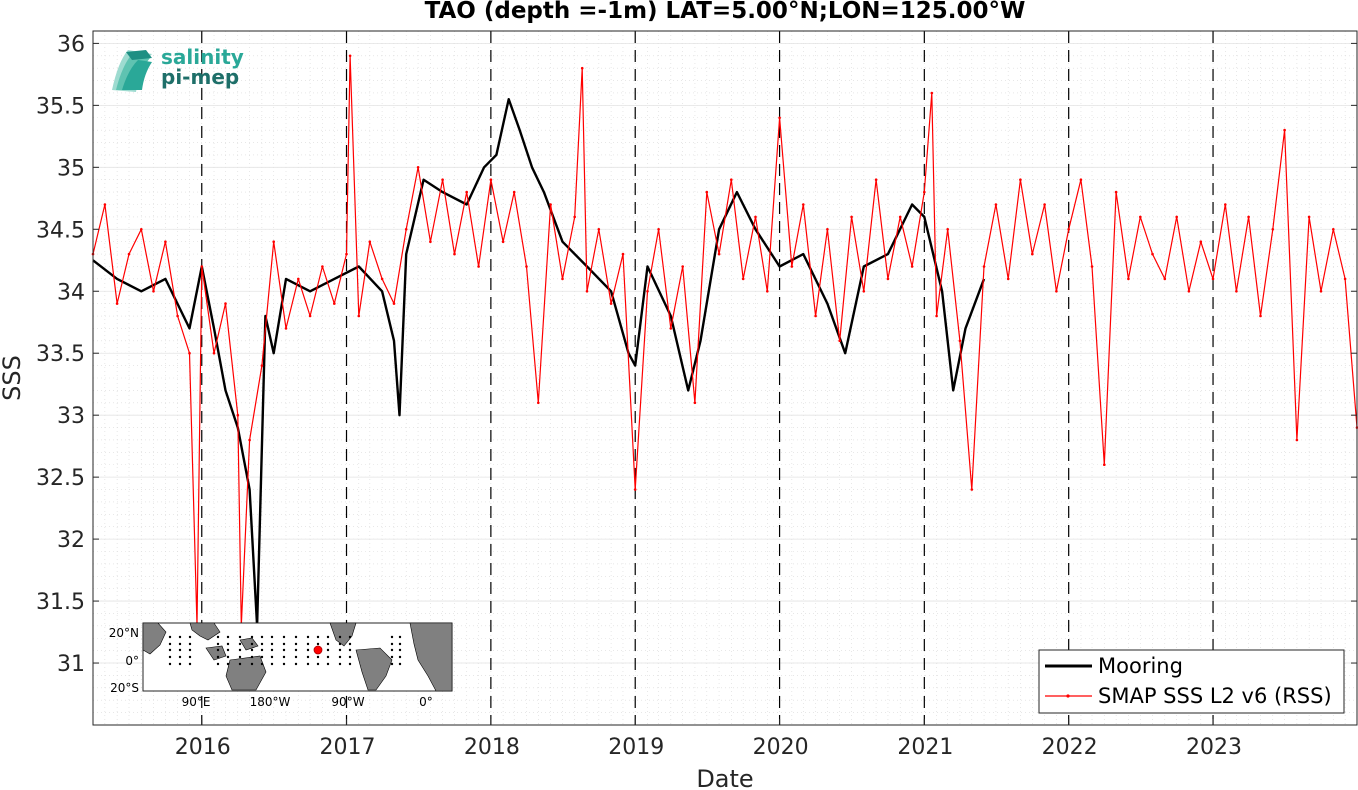  I want to click on x-tick-label: 2020, so click(781, 747).